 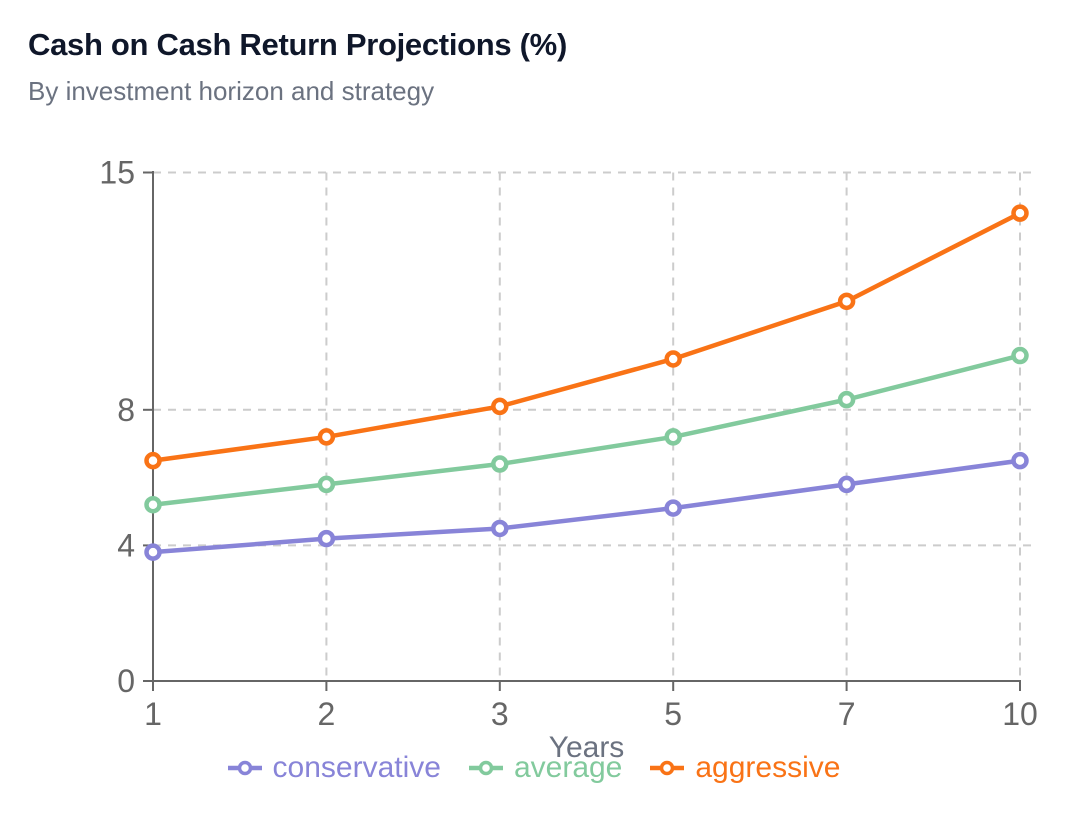 I want to click on legend-item-aggressive: aggressive, so click(x=744, y=768).